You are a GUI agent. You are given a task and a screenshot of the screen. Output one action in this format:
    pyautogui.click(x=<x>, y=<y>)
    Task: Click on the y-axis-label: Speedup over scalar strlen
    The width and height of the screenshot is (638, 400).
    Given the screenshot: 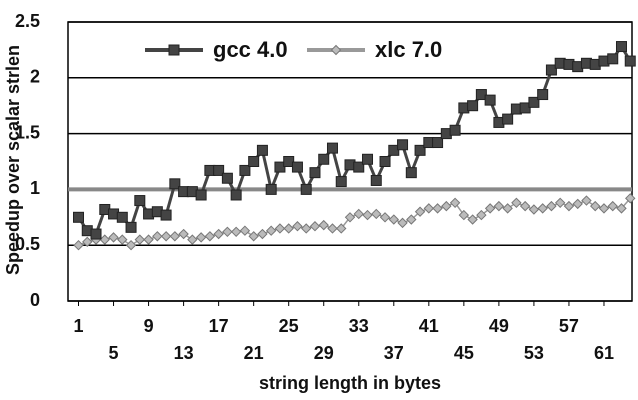 What is the action you would take?
    pyautogui.click(x=13, y=160)
    